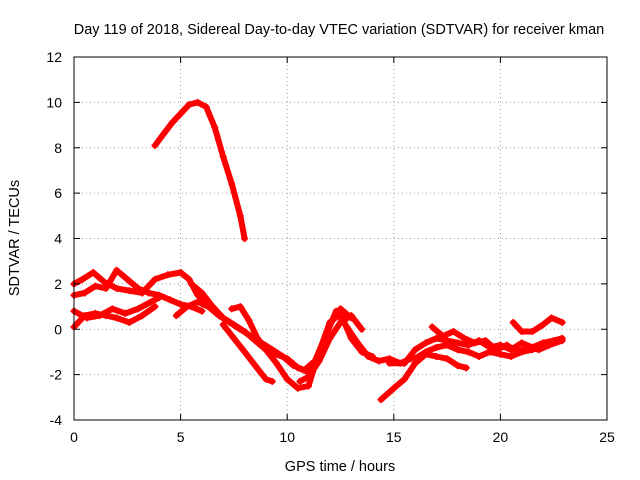 The height and width of the screenshot is (480, 640). What do you see at coordinates (56, 375) in the screenshot?
I see `y-tick-label: -2` at bounding box center [56, 375].